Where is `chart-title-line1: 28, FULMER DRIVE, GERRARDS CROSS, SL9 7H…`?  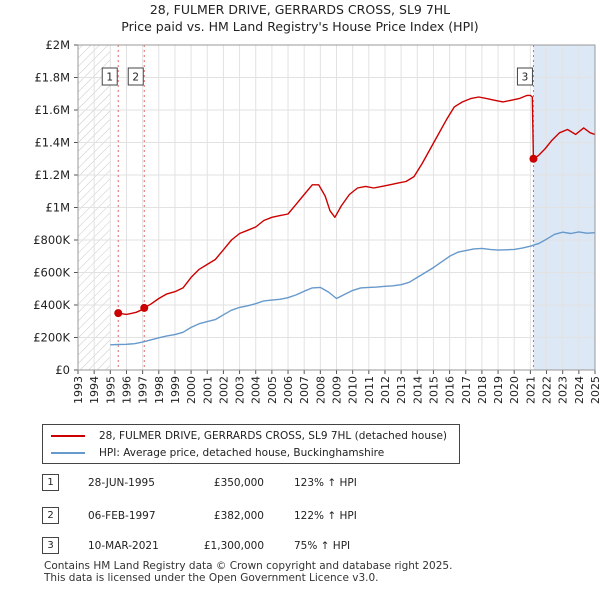
chart-title-line1: 28, FULMER DRIVE, GERRARDS CROSS, SL9 7H… is located at coordinates (300, 9).